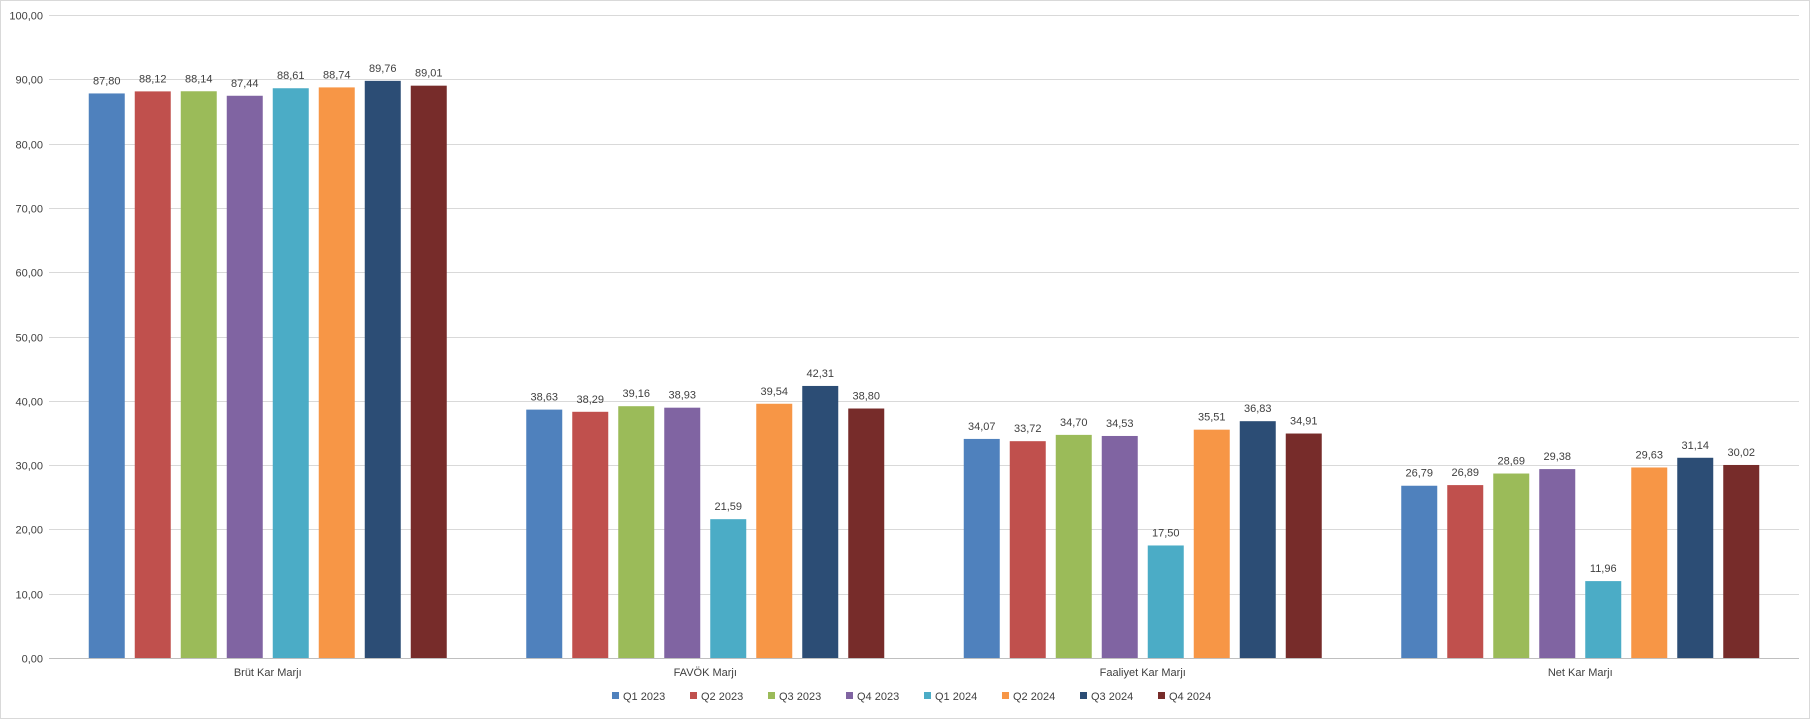  What do you see at coordinates (29, 210) in the screenshot?
I see `y-tick-label: 70,00` at bounding box center [29, 210].